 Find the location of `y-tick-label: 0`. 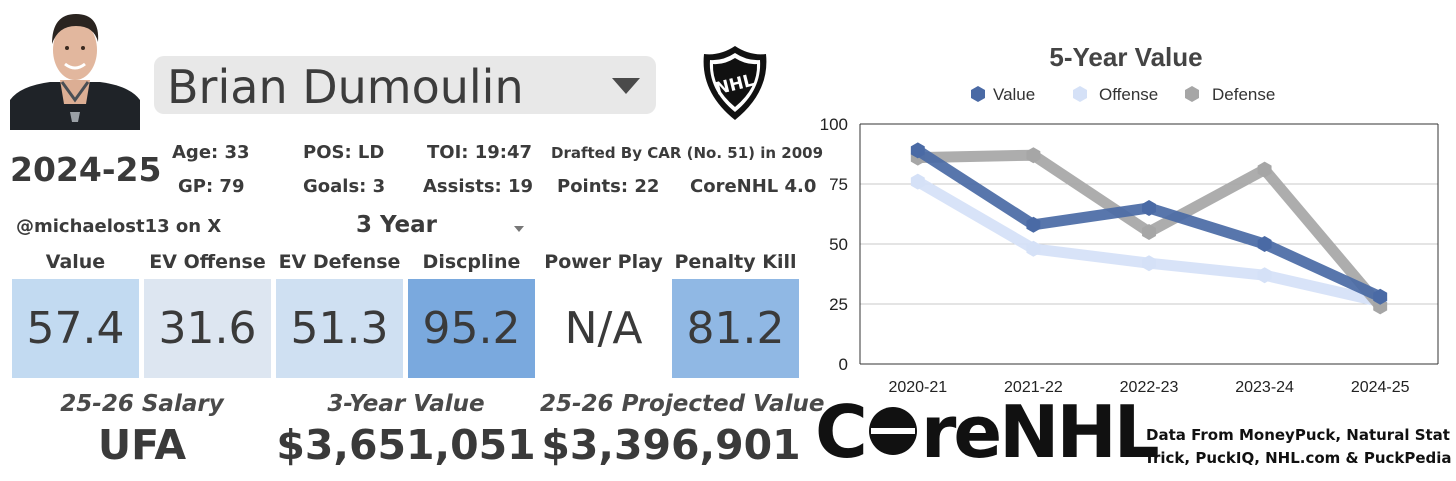

y-tick-label: 0 is located at coordinates (843, 364).